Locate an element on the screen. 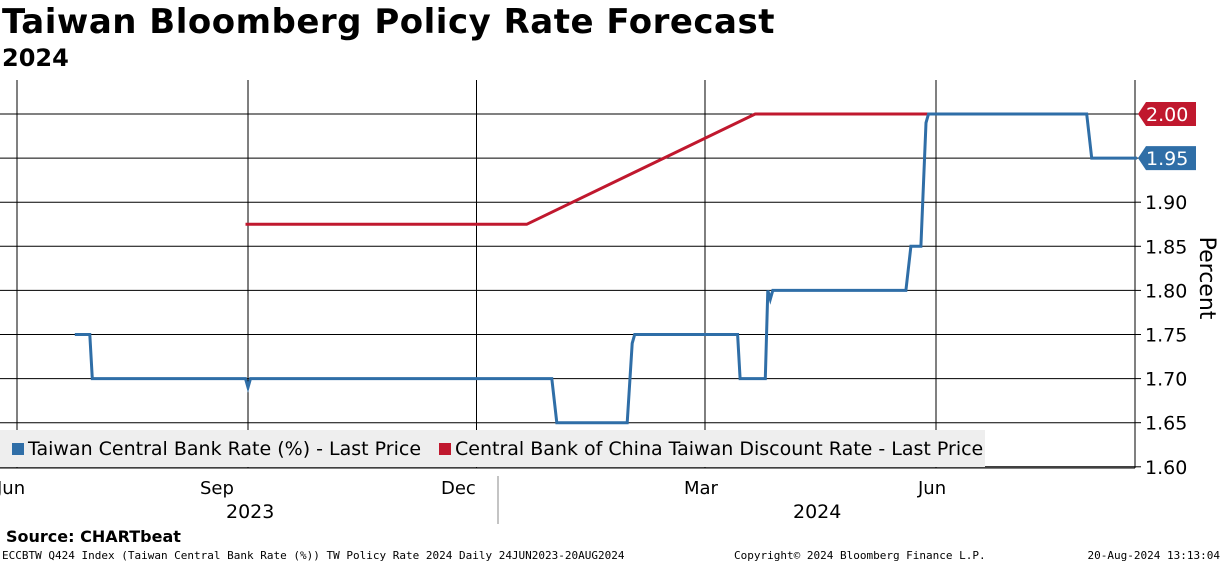 The image size is (1224, 566). series-line-discount-rate is located at coordinates (589, 169).